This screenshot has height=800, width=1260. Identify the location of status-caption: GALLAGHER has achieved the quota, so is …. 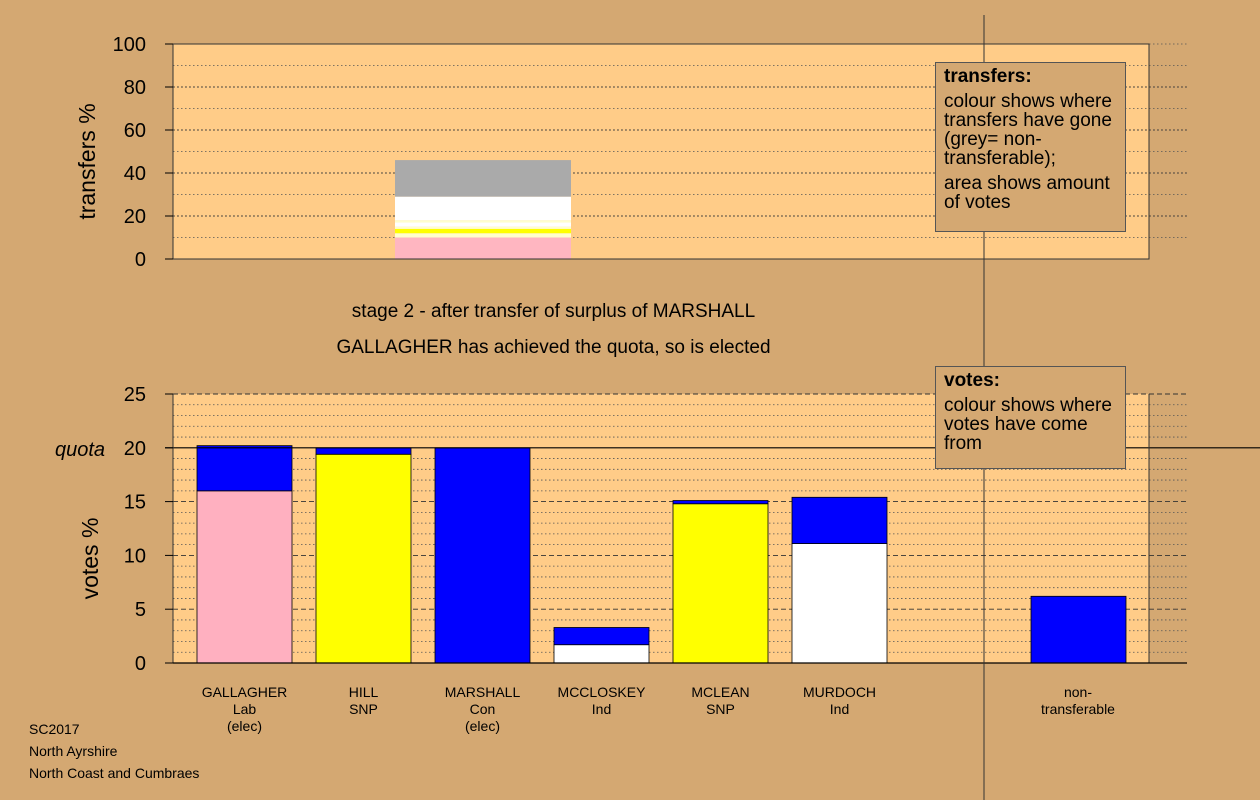
(553, 347).